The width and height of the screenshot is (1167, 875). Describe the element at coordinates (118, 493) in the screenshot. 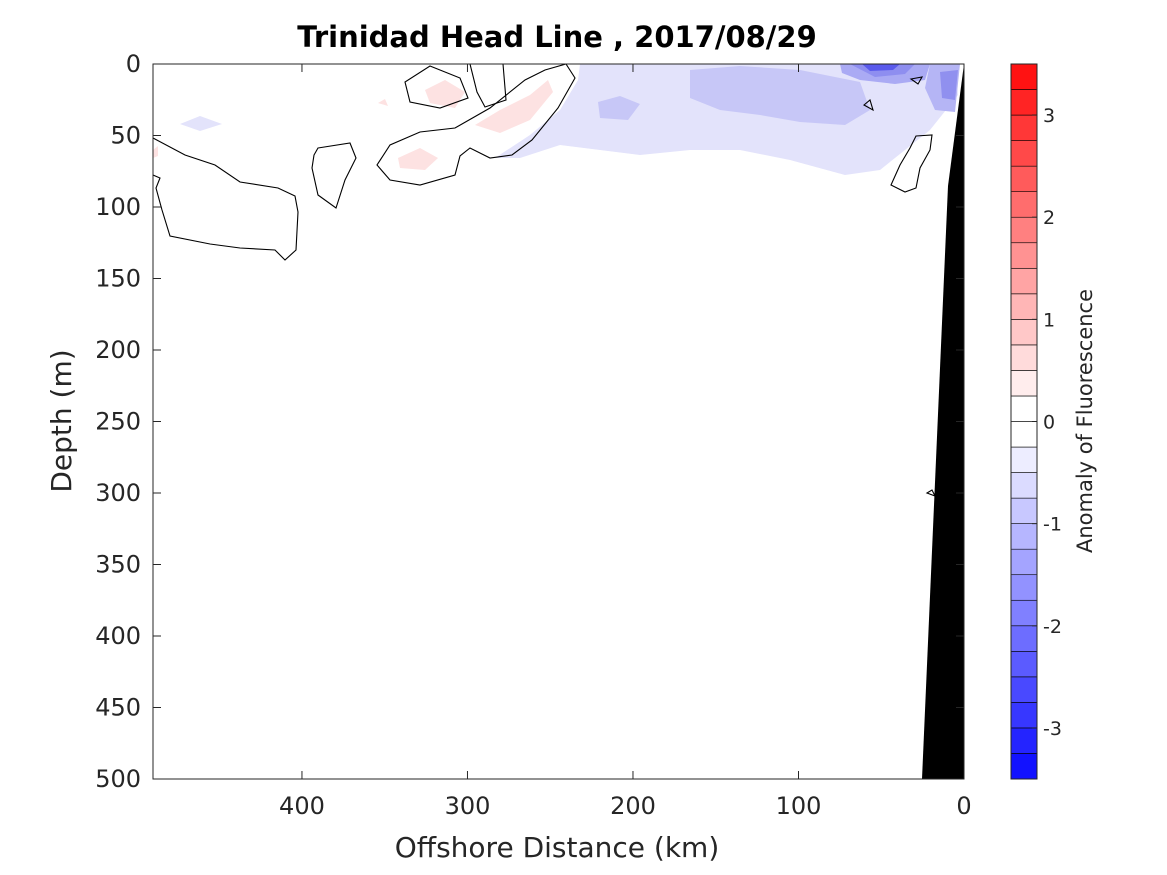

I see `y-tick-label: 300` at that location.